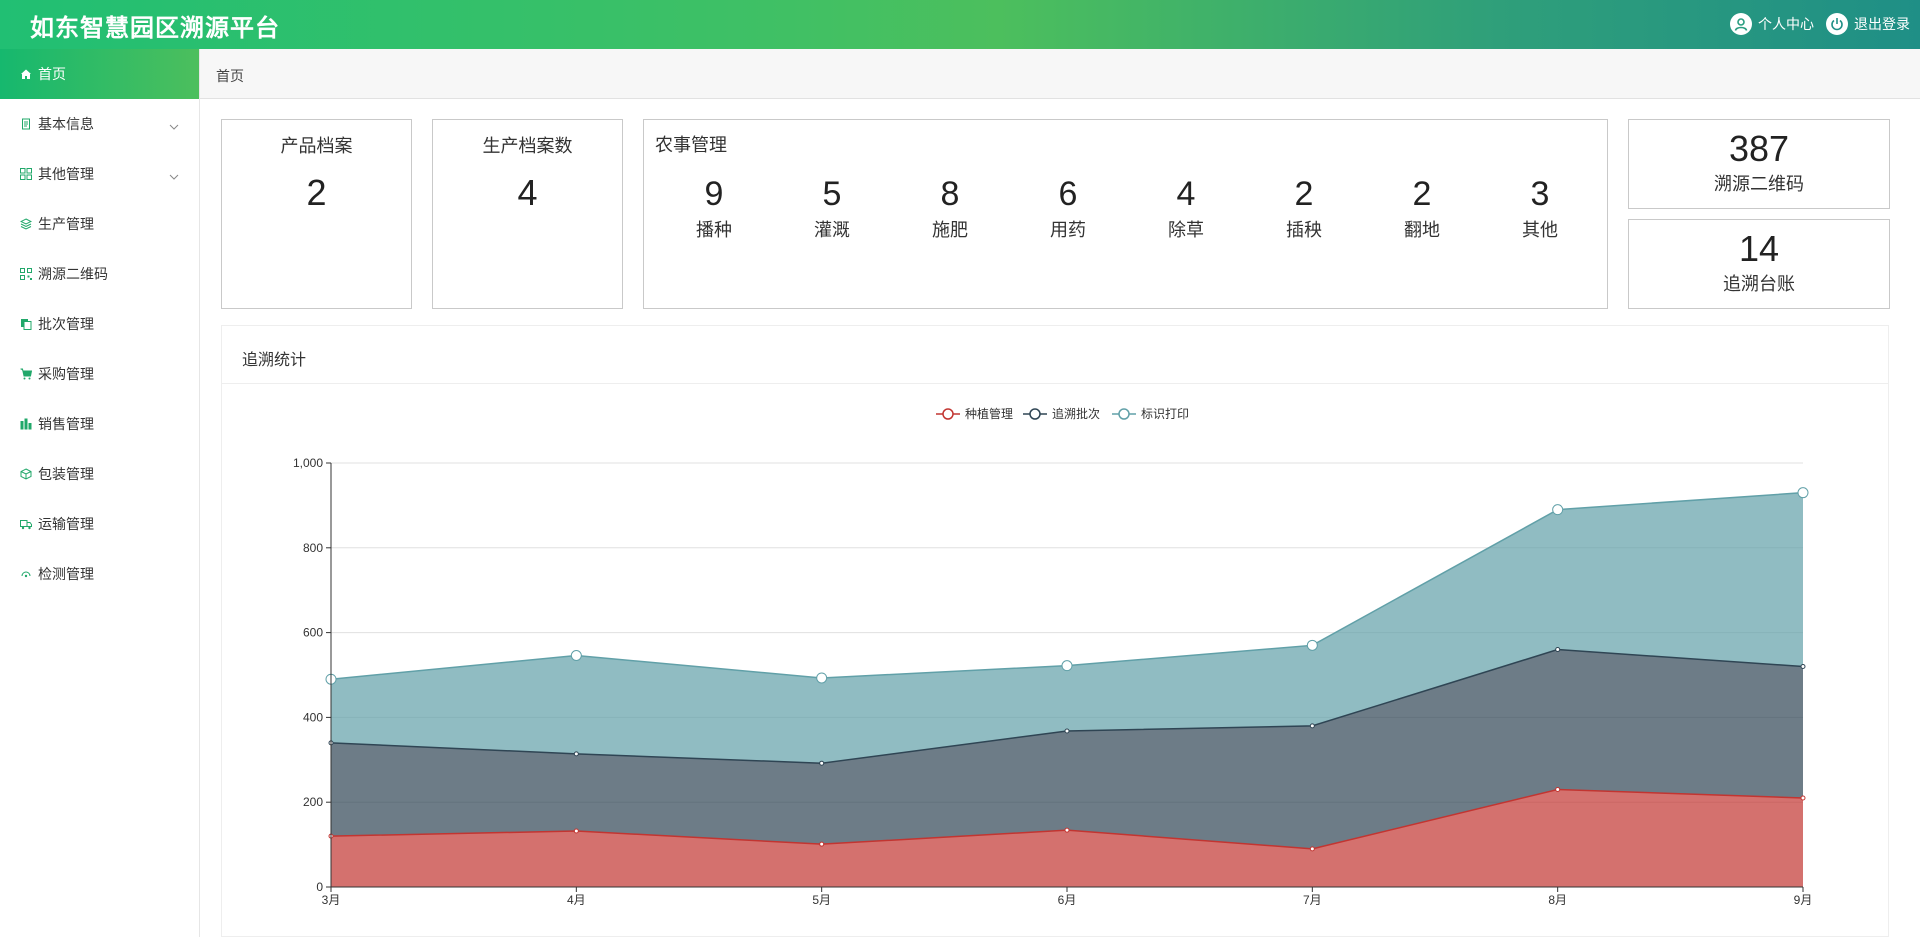  I want to click on logout-link: 退出登录, so click(1868, 24).